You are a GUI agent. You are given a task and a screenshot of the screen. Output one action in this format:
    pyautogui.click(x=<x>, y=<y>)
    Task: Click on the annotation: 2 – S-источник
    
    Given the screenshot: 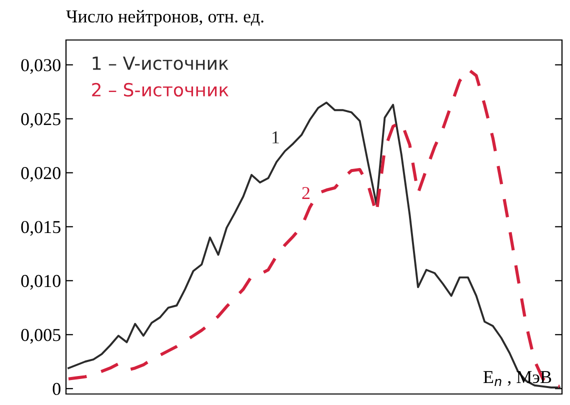 What is the action you would take?
    pyautogui.click(x=160, y=89)
    